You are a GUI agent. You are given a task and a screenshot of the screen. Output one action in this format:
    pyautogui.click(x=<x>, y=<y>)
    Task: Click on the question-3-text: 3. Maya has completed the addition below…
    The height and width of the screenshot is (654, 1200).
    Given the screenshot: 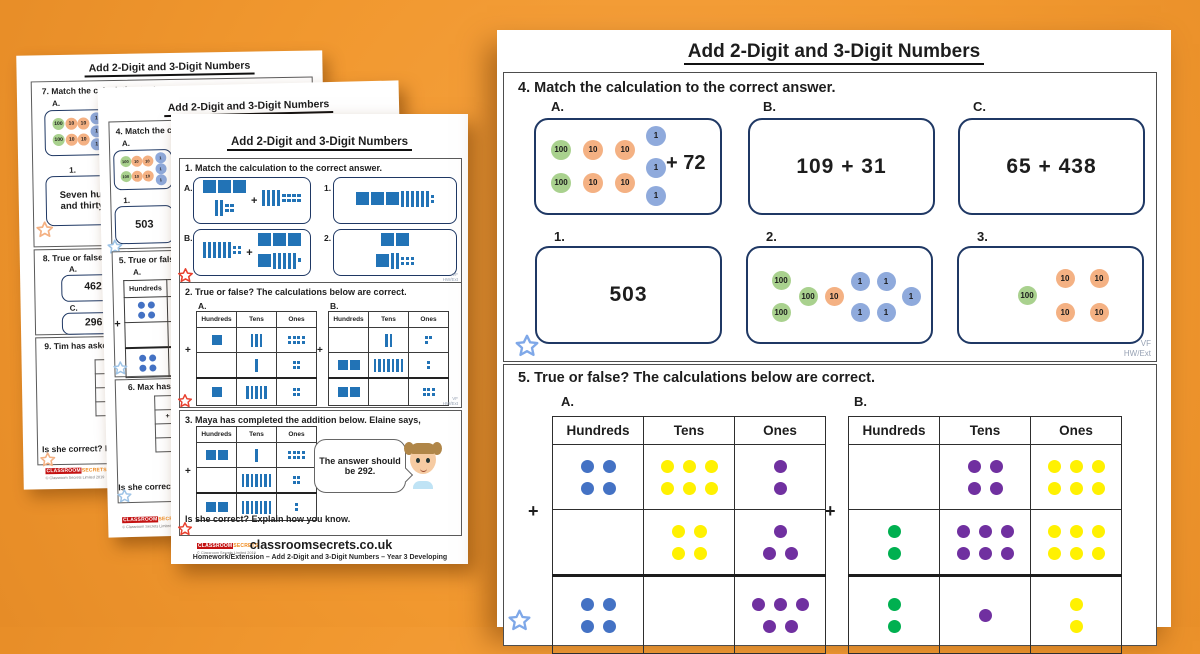 What is the action you would take?
    pyautogui.click(x=303, y=420)
    